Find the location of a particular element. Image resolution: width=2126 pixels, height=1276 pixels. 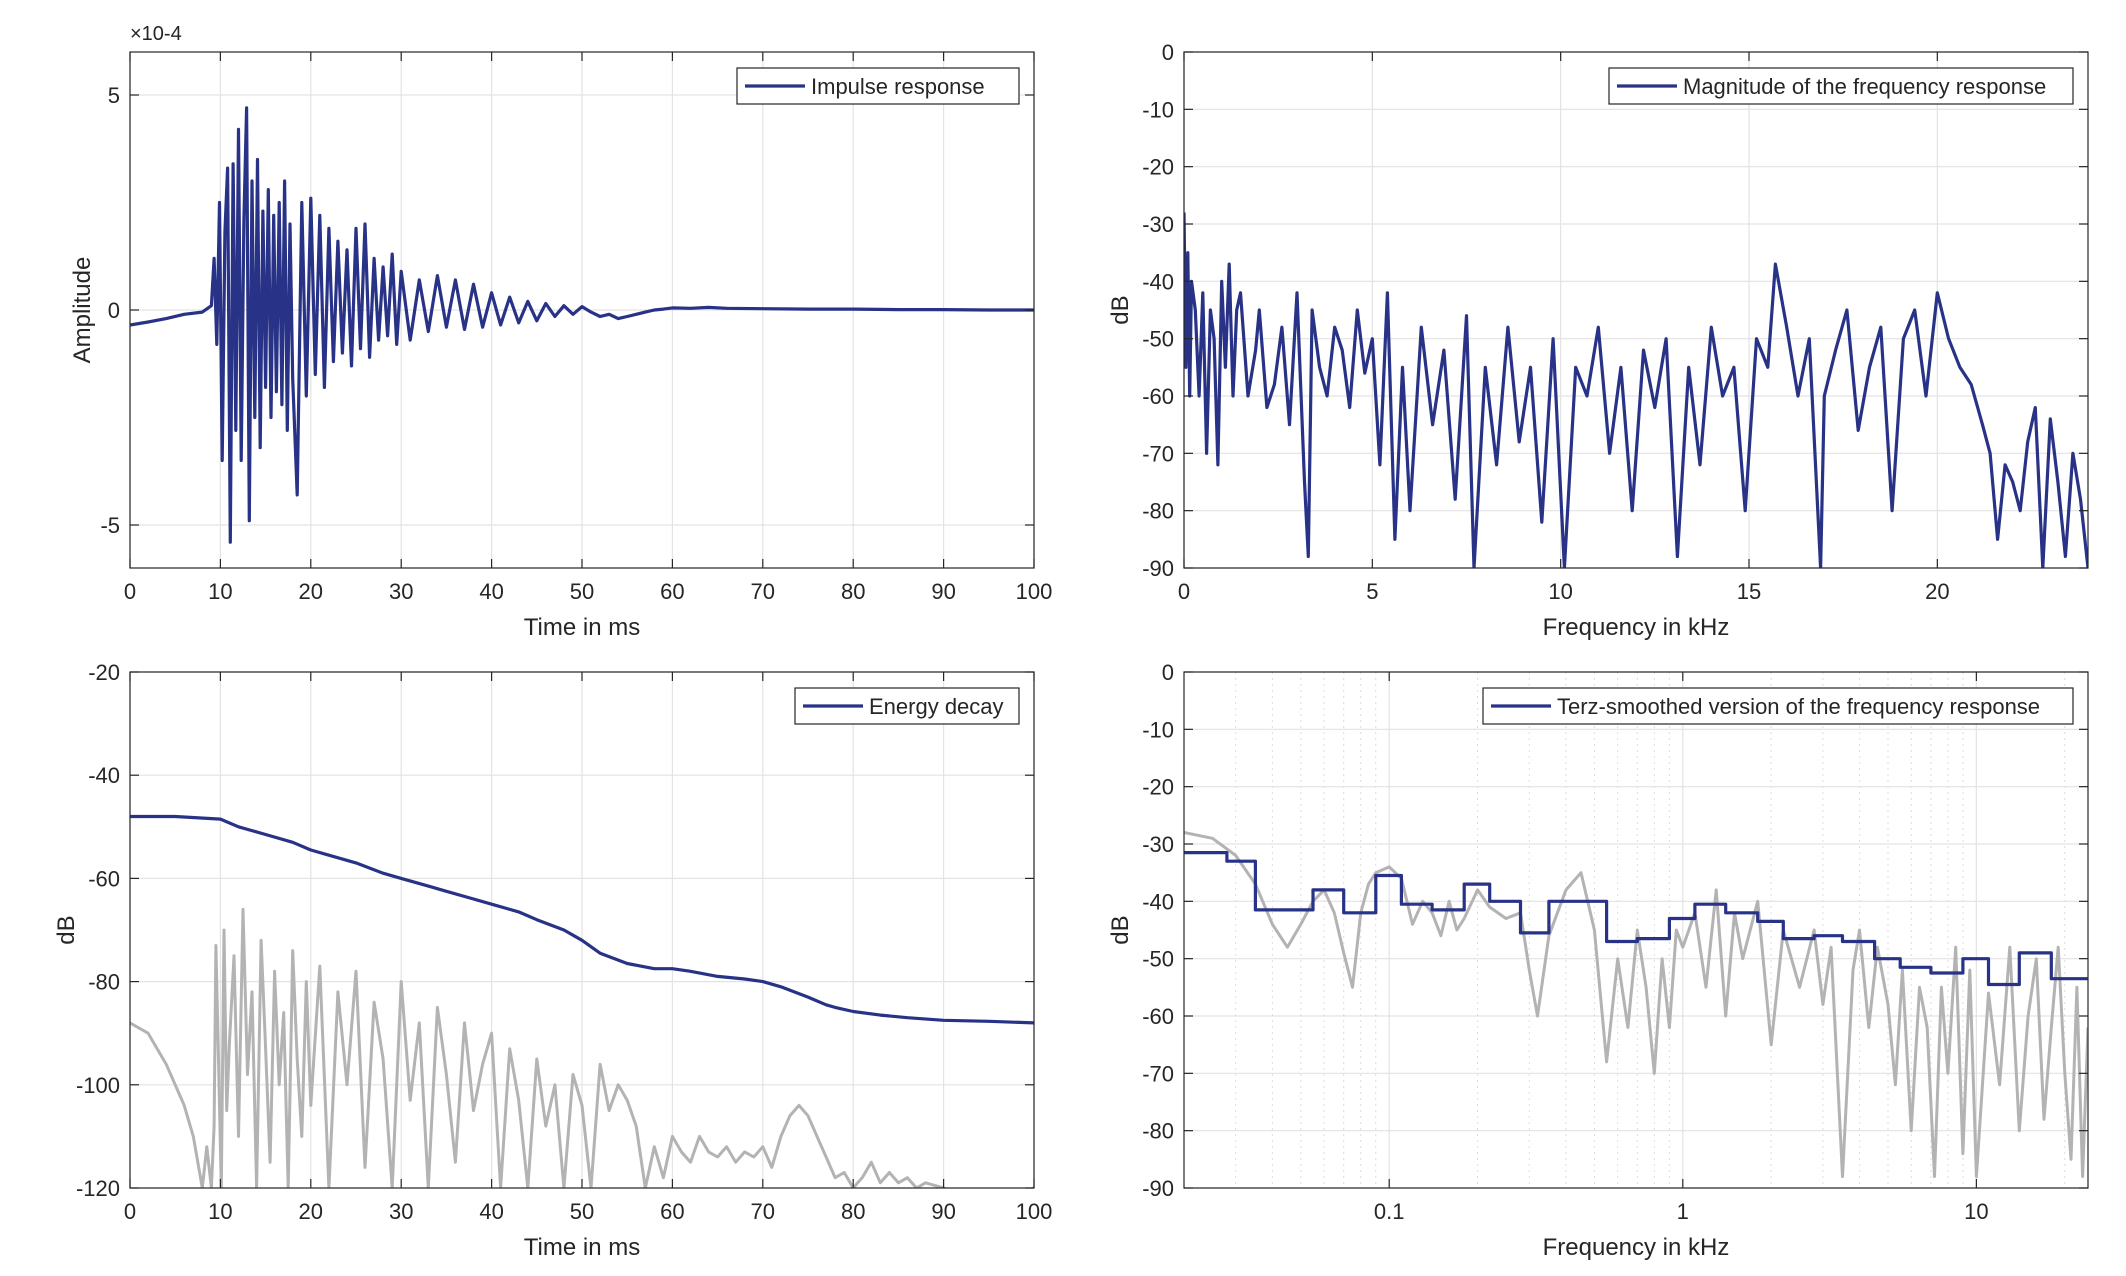

energy-y-tick-label: -120 is located at coordinates (98, 1188).